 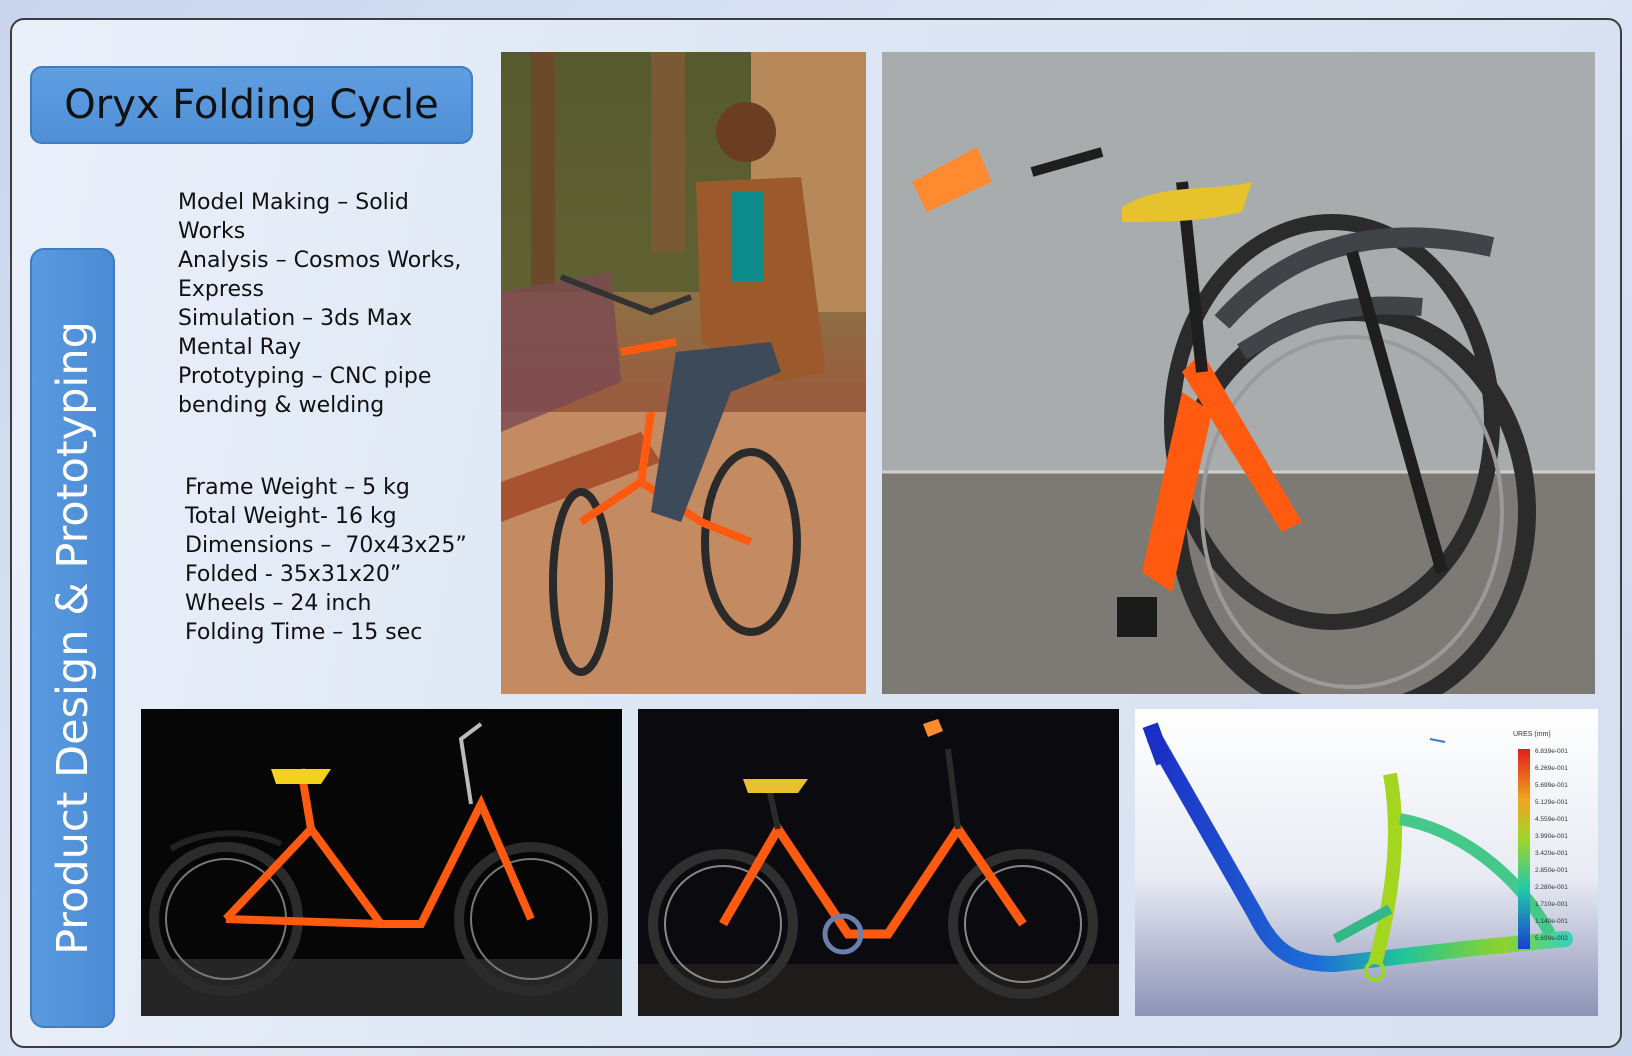 I want to click on fea-legend-value: 5.699e-002, so click(x=1551, y=938).